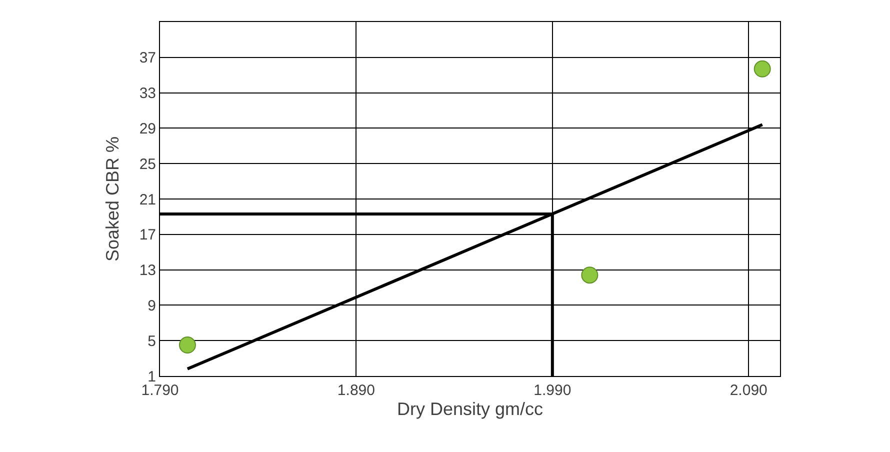  I want to click on y-tick-label: 29, so click(147, 129).